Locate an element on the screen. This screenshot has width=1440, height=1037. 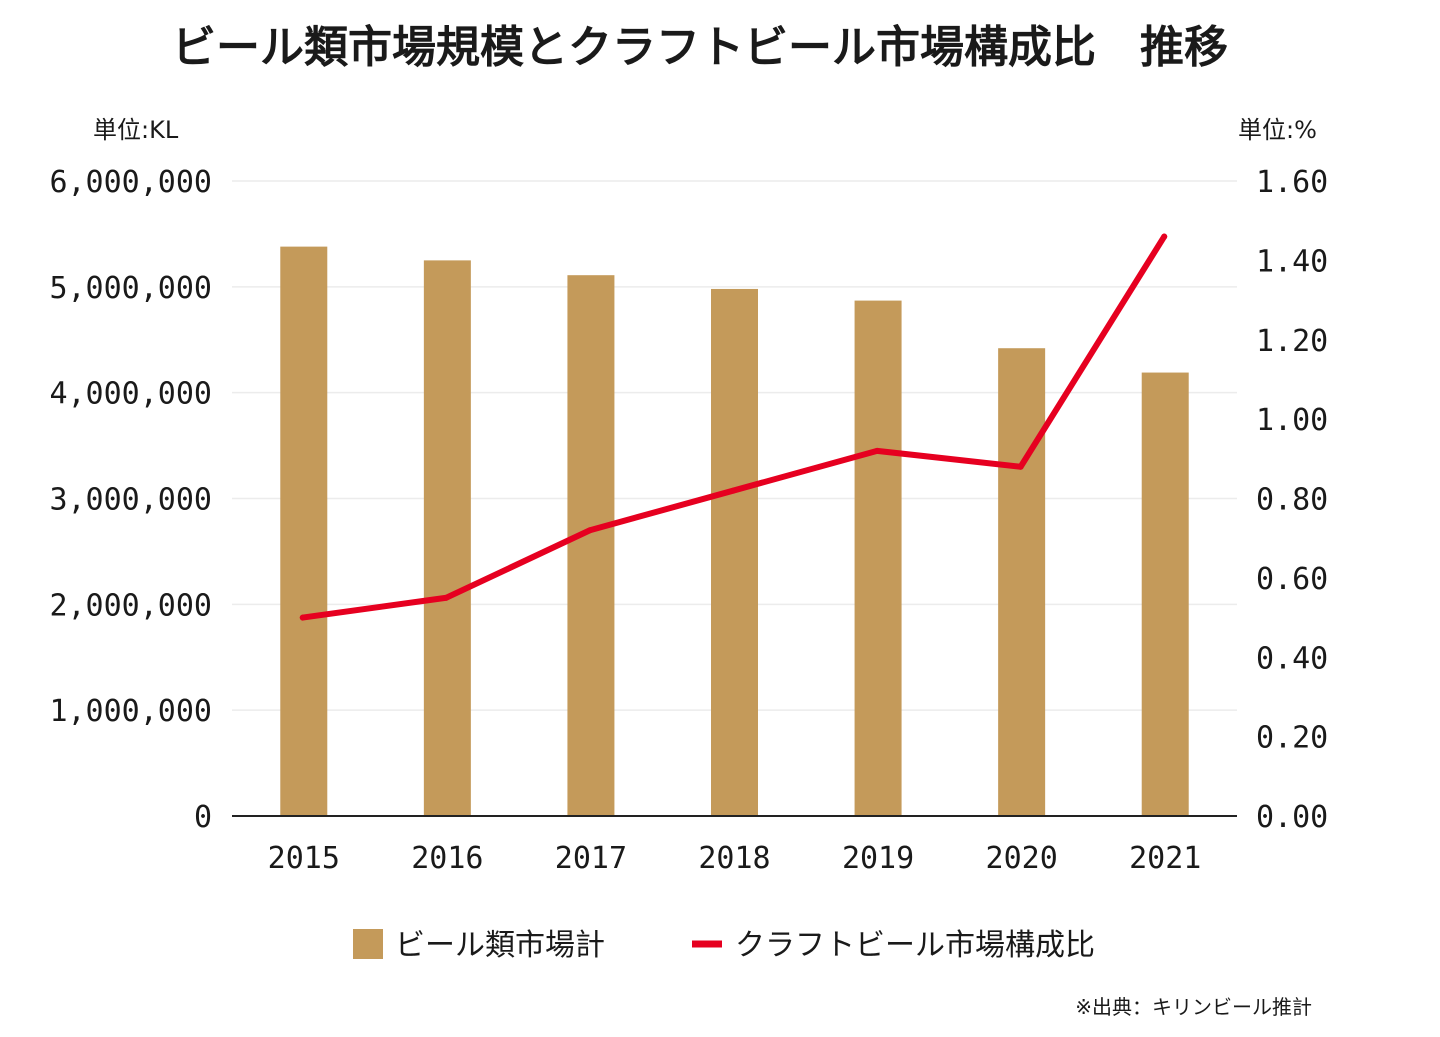
left-tick-label: 0 is located at coordinates (203, 817).